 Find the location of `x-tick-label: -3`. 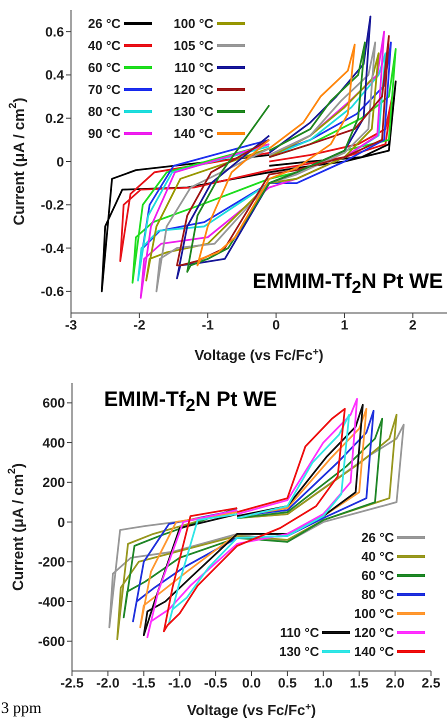

x-tick-label: -3 is located at coordinates (71, 325).